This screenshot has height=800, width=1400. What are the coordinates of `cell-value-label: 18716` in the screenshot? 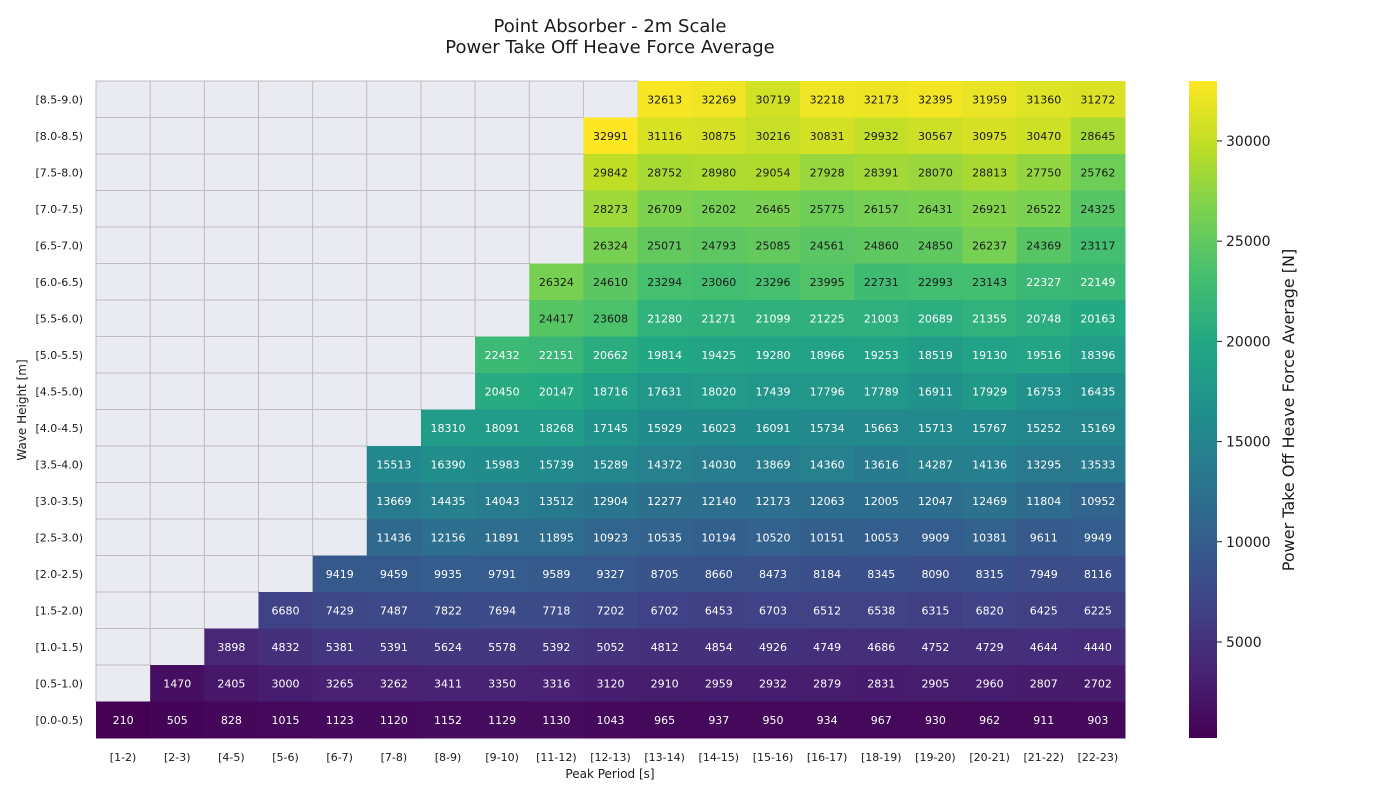 It's located at (610, 391).